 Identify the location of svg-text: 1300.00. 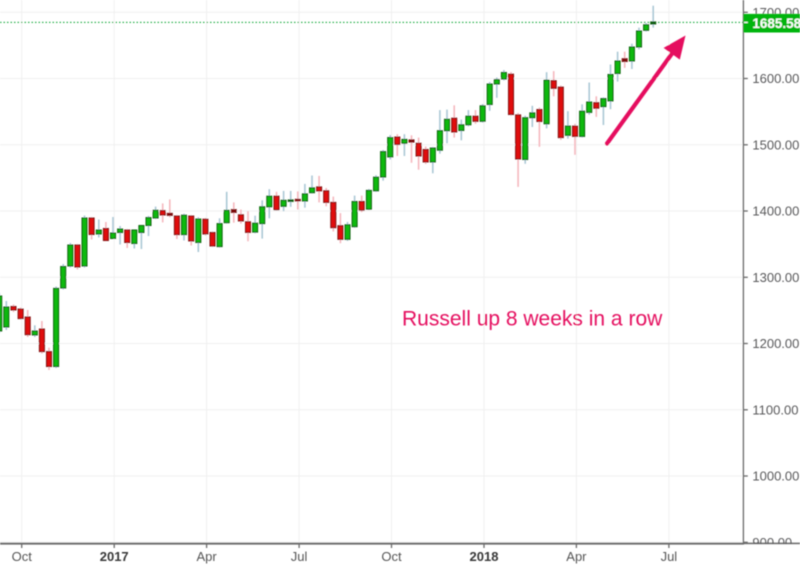
(775, 277).